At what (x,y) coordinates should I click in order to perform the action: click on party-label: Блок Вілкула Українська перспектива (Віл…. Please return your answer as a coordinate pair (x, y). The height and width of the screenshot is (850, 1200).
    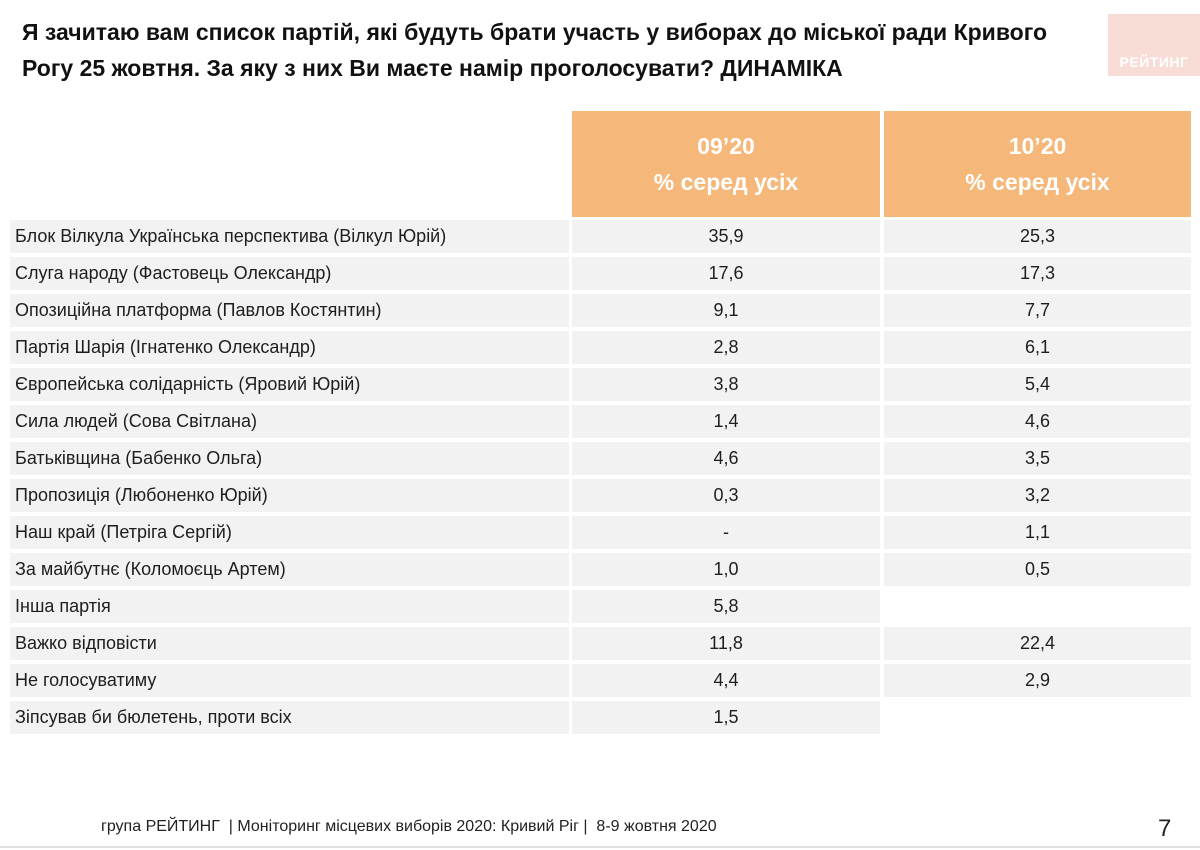
    Looking at the image, I should click on (289, 236).